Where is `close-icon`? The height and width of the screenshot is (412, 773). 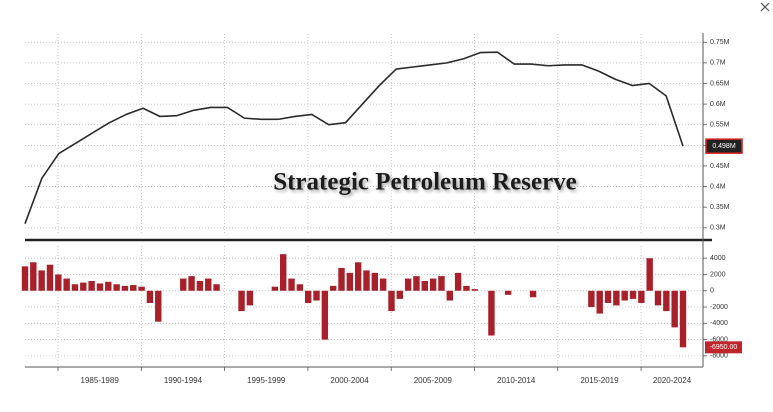 close-icon is located at coordinates (765, 7).